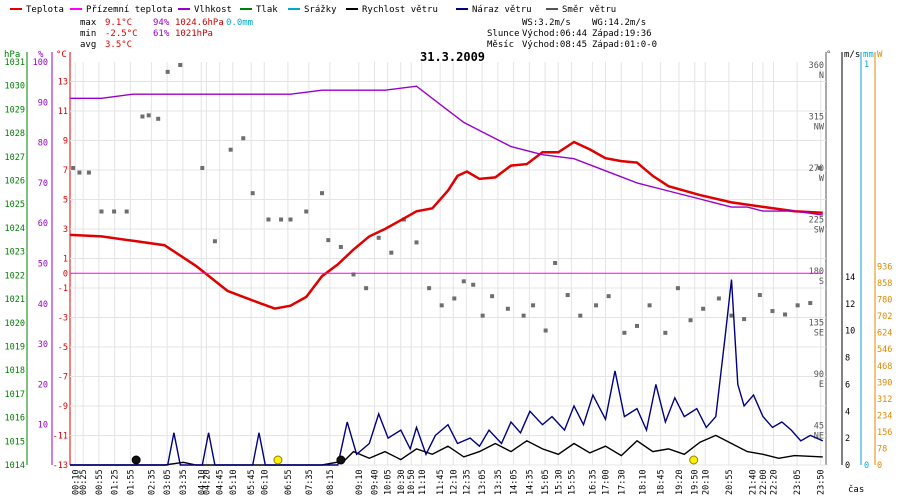 The image size is (900, 500). What do you see at coordinates (116, 482) in the screenshot?
I see `x-tick-label: 01:25` at bounding box center [116, 482].